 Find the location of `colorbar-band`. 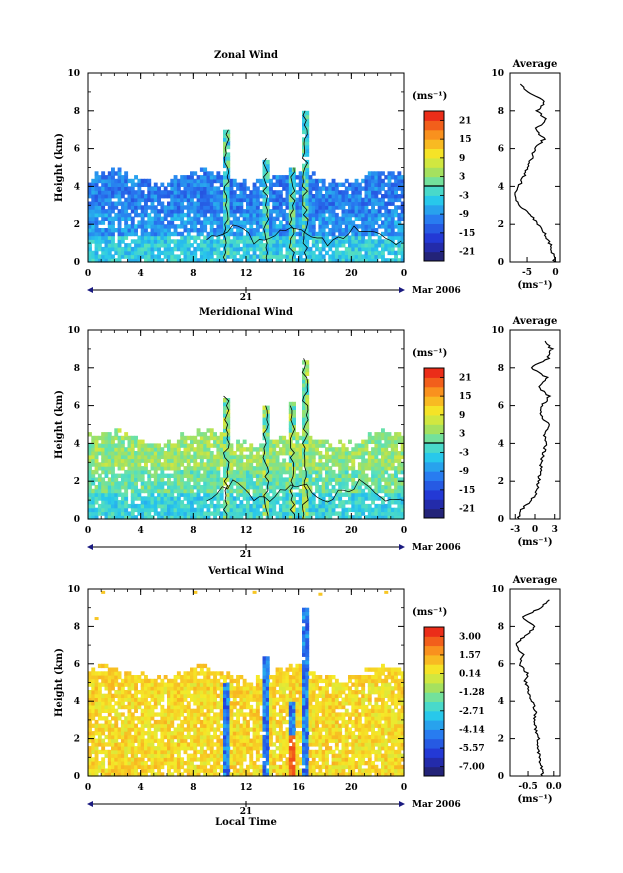

colorbar-band is located at coordinates (434, 181).